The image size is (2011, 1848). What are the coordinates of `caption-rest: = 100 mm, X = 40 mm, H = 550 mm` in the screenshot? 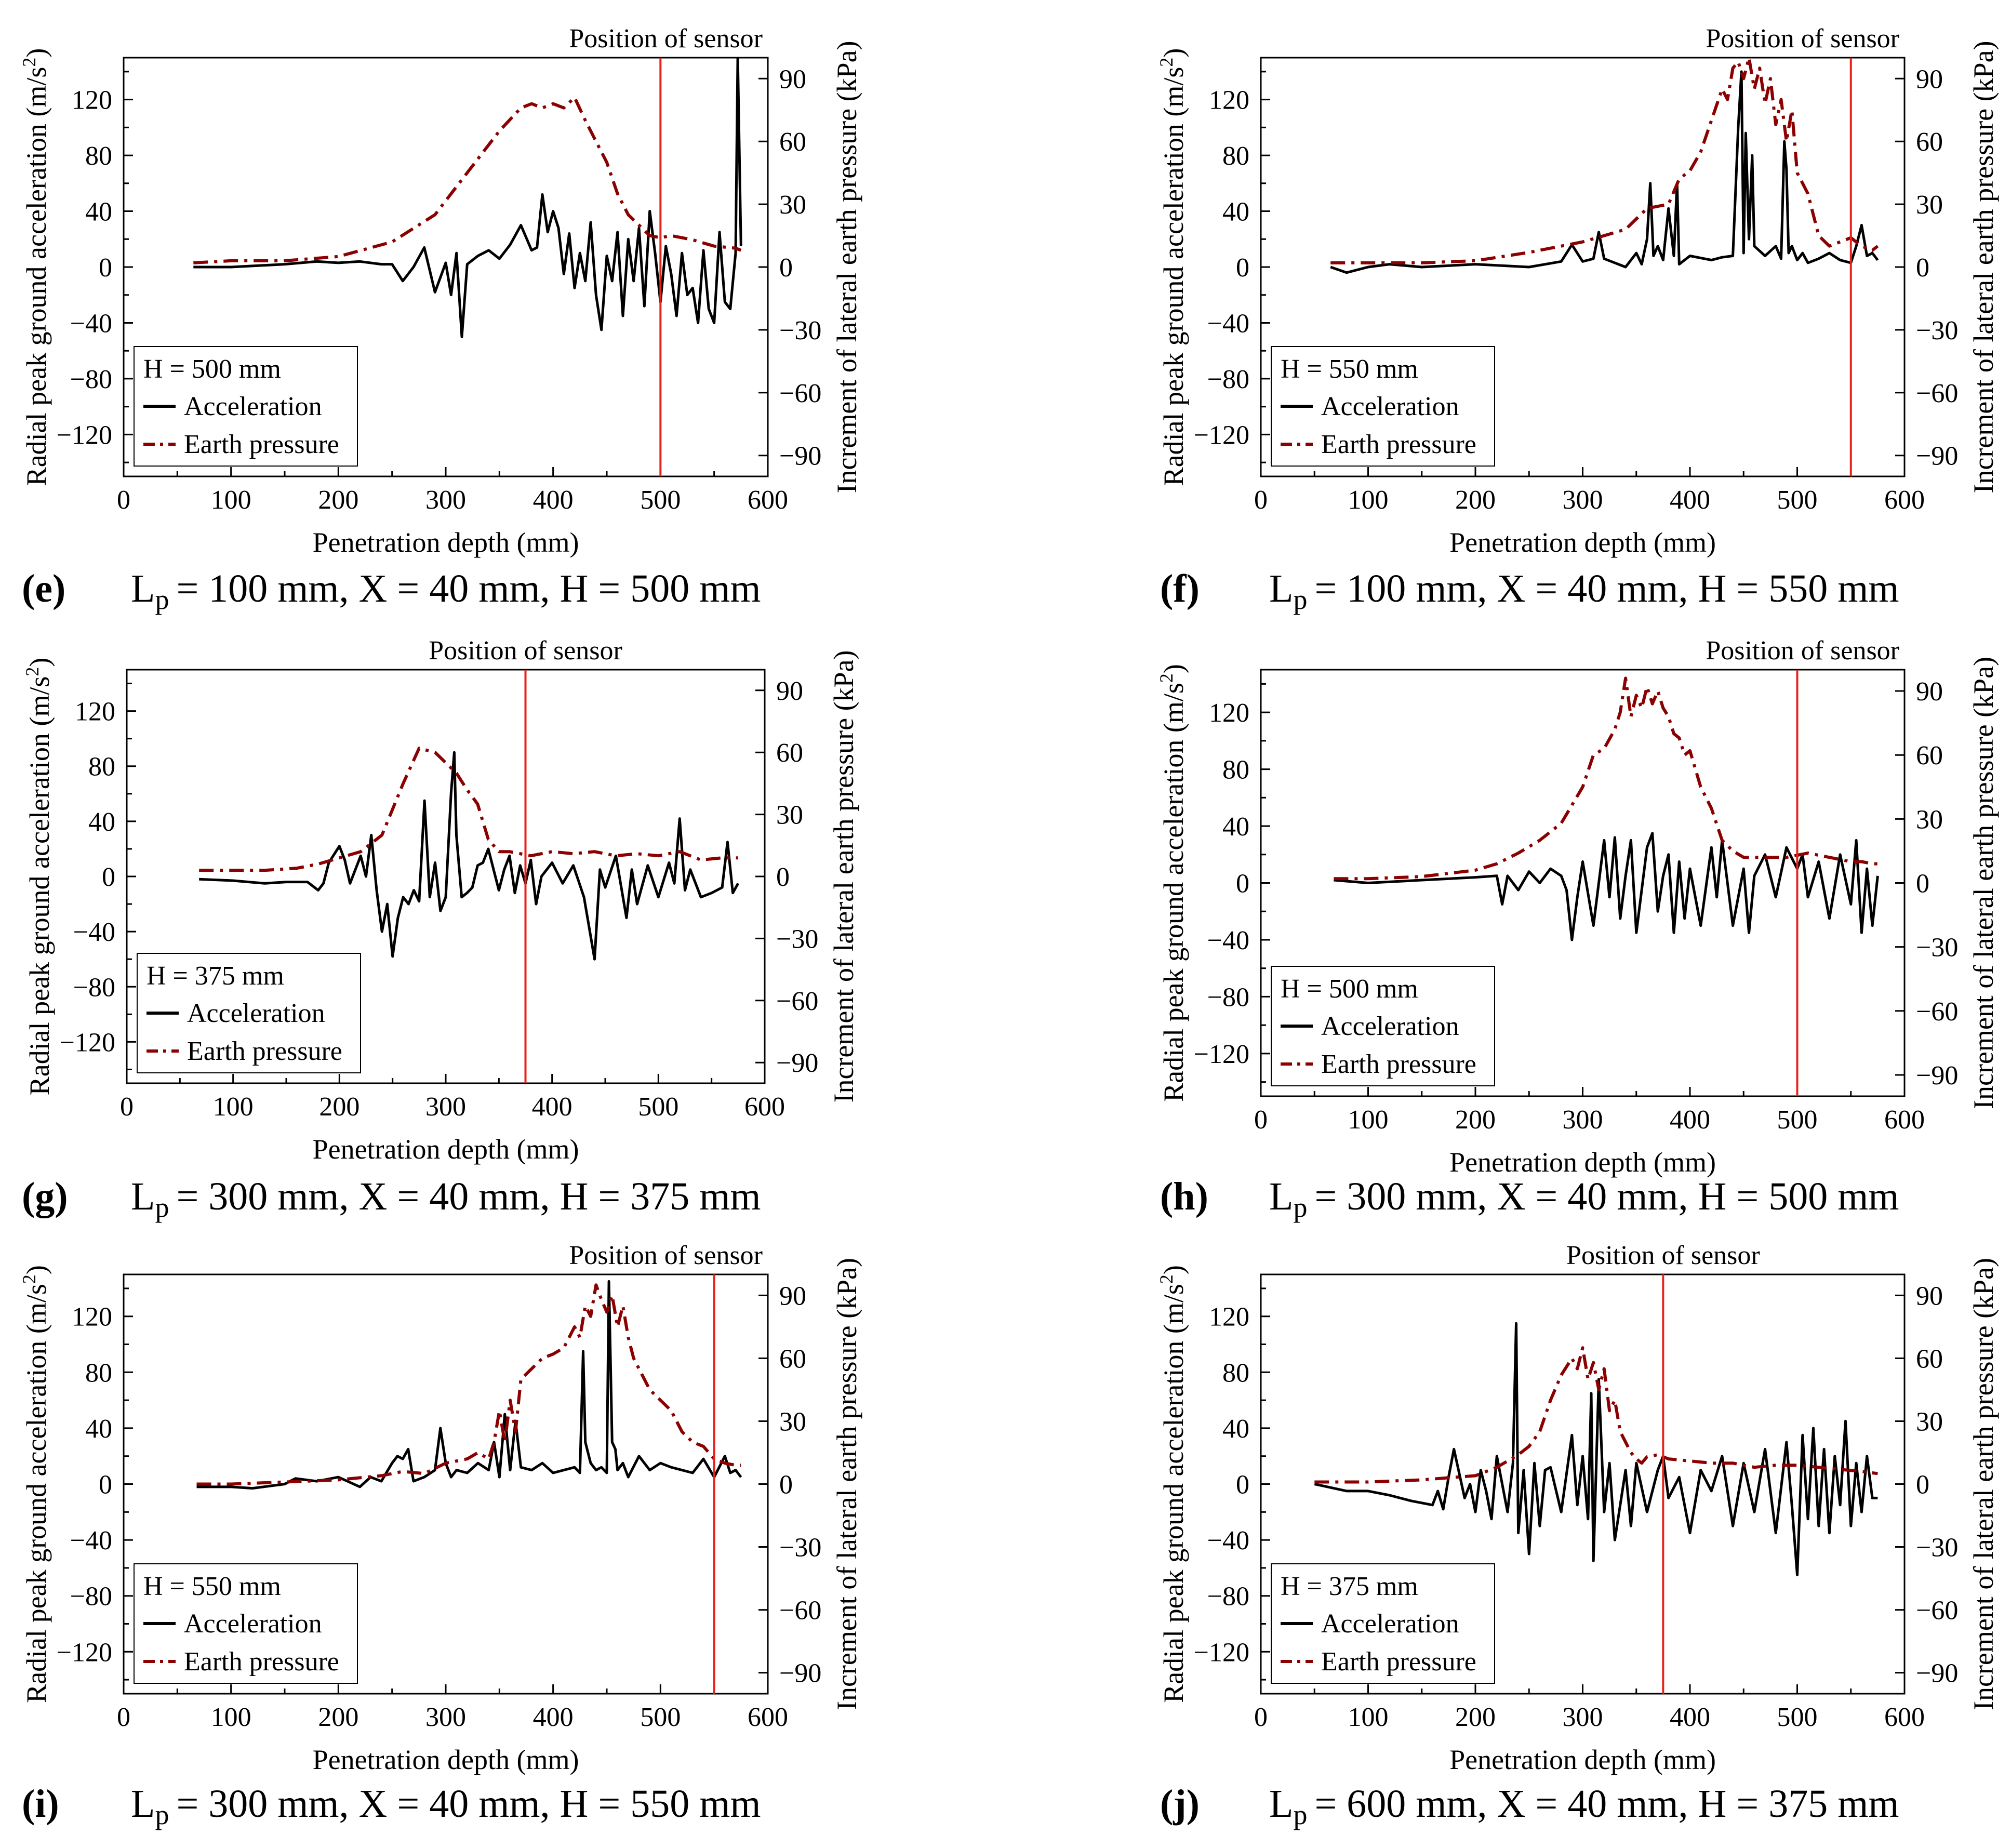 It's located at (1606, 588).